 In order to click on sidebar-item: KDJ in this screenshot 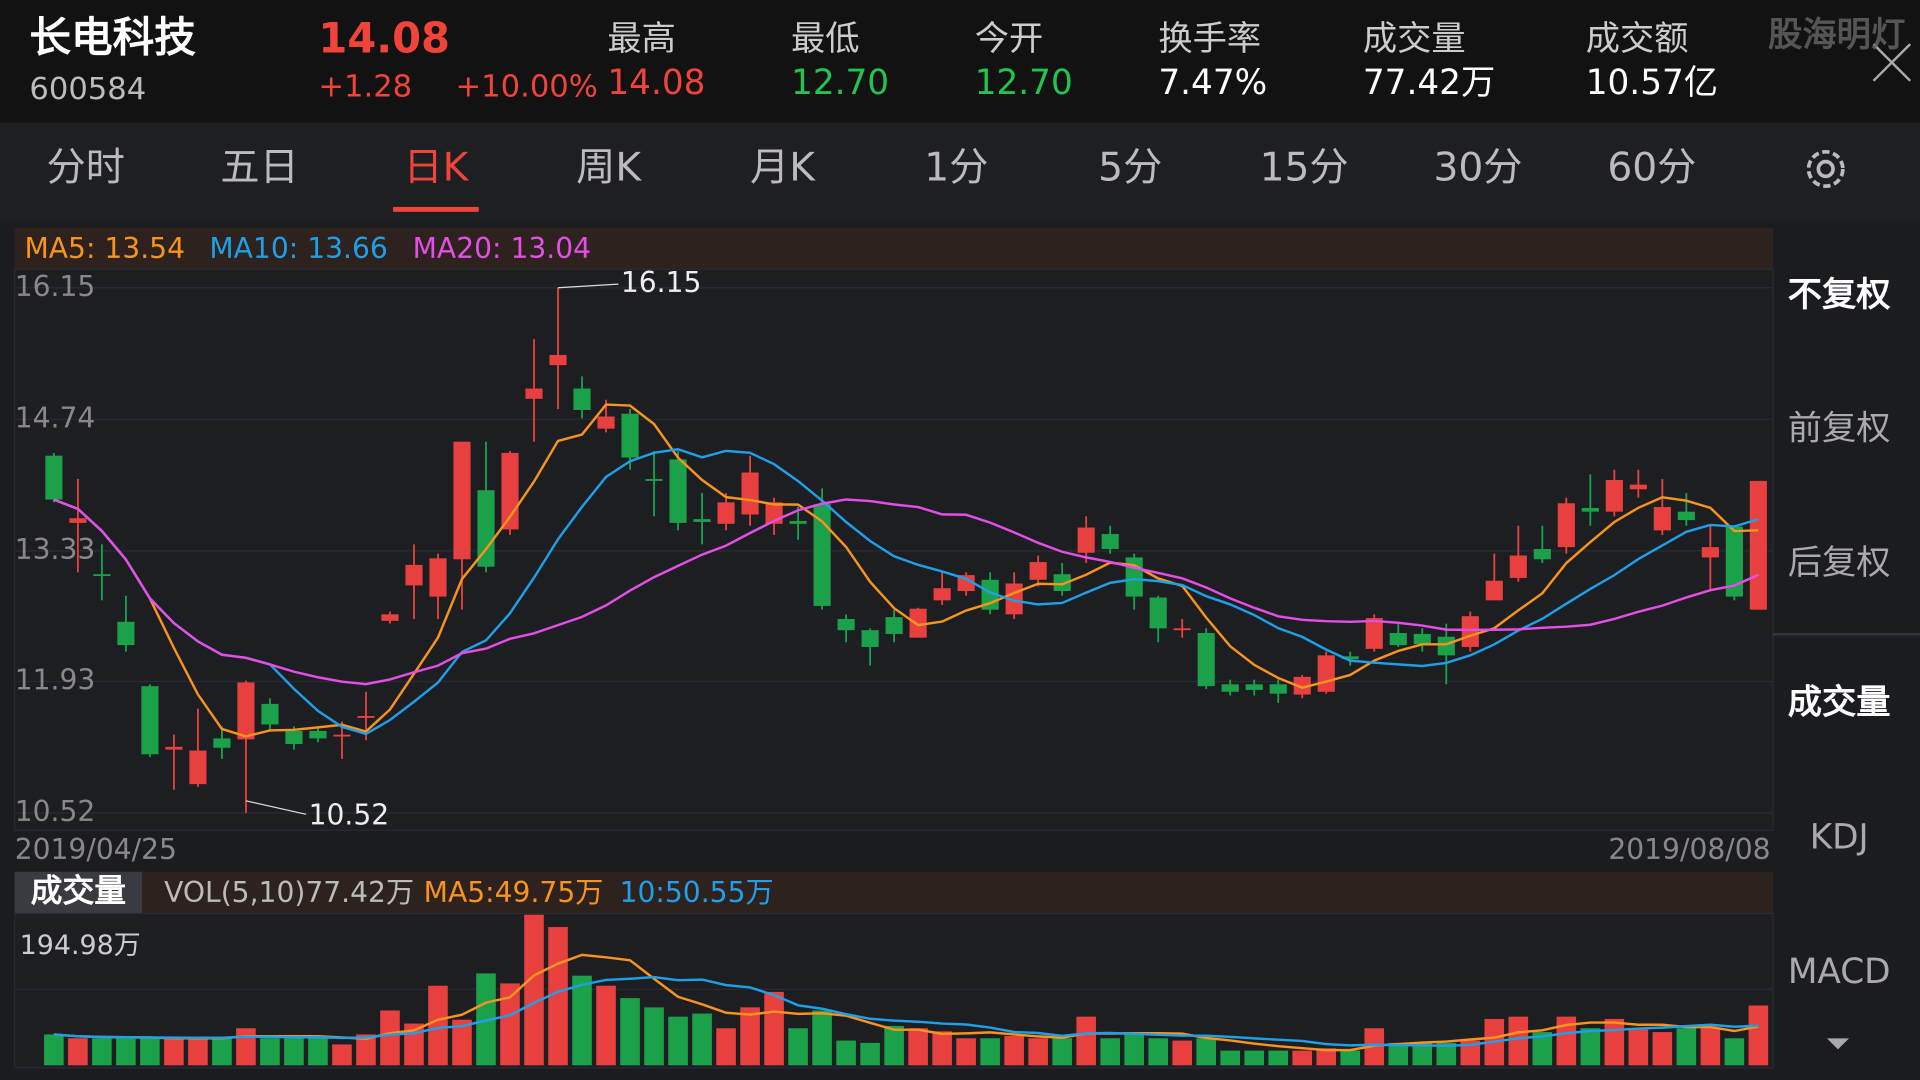, I will do `click(1839, 837)`.